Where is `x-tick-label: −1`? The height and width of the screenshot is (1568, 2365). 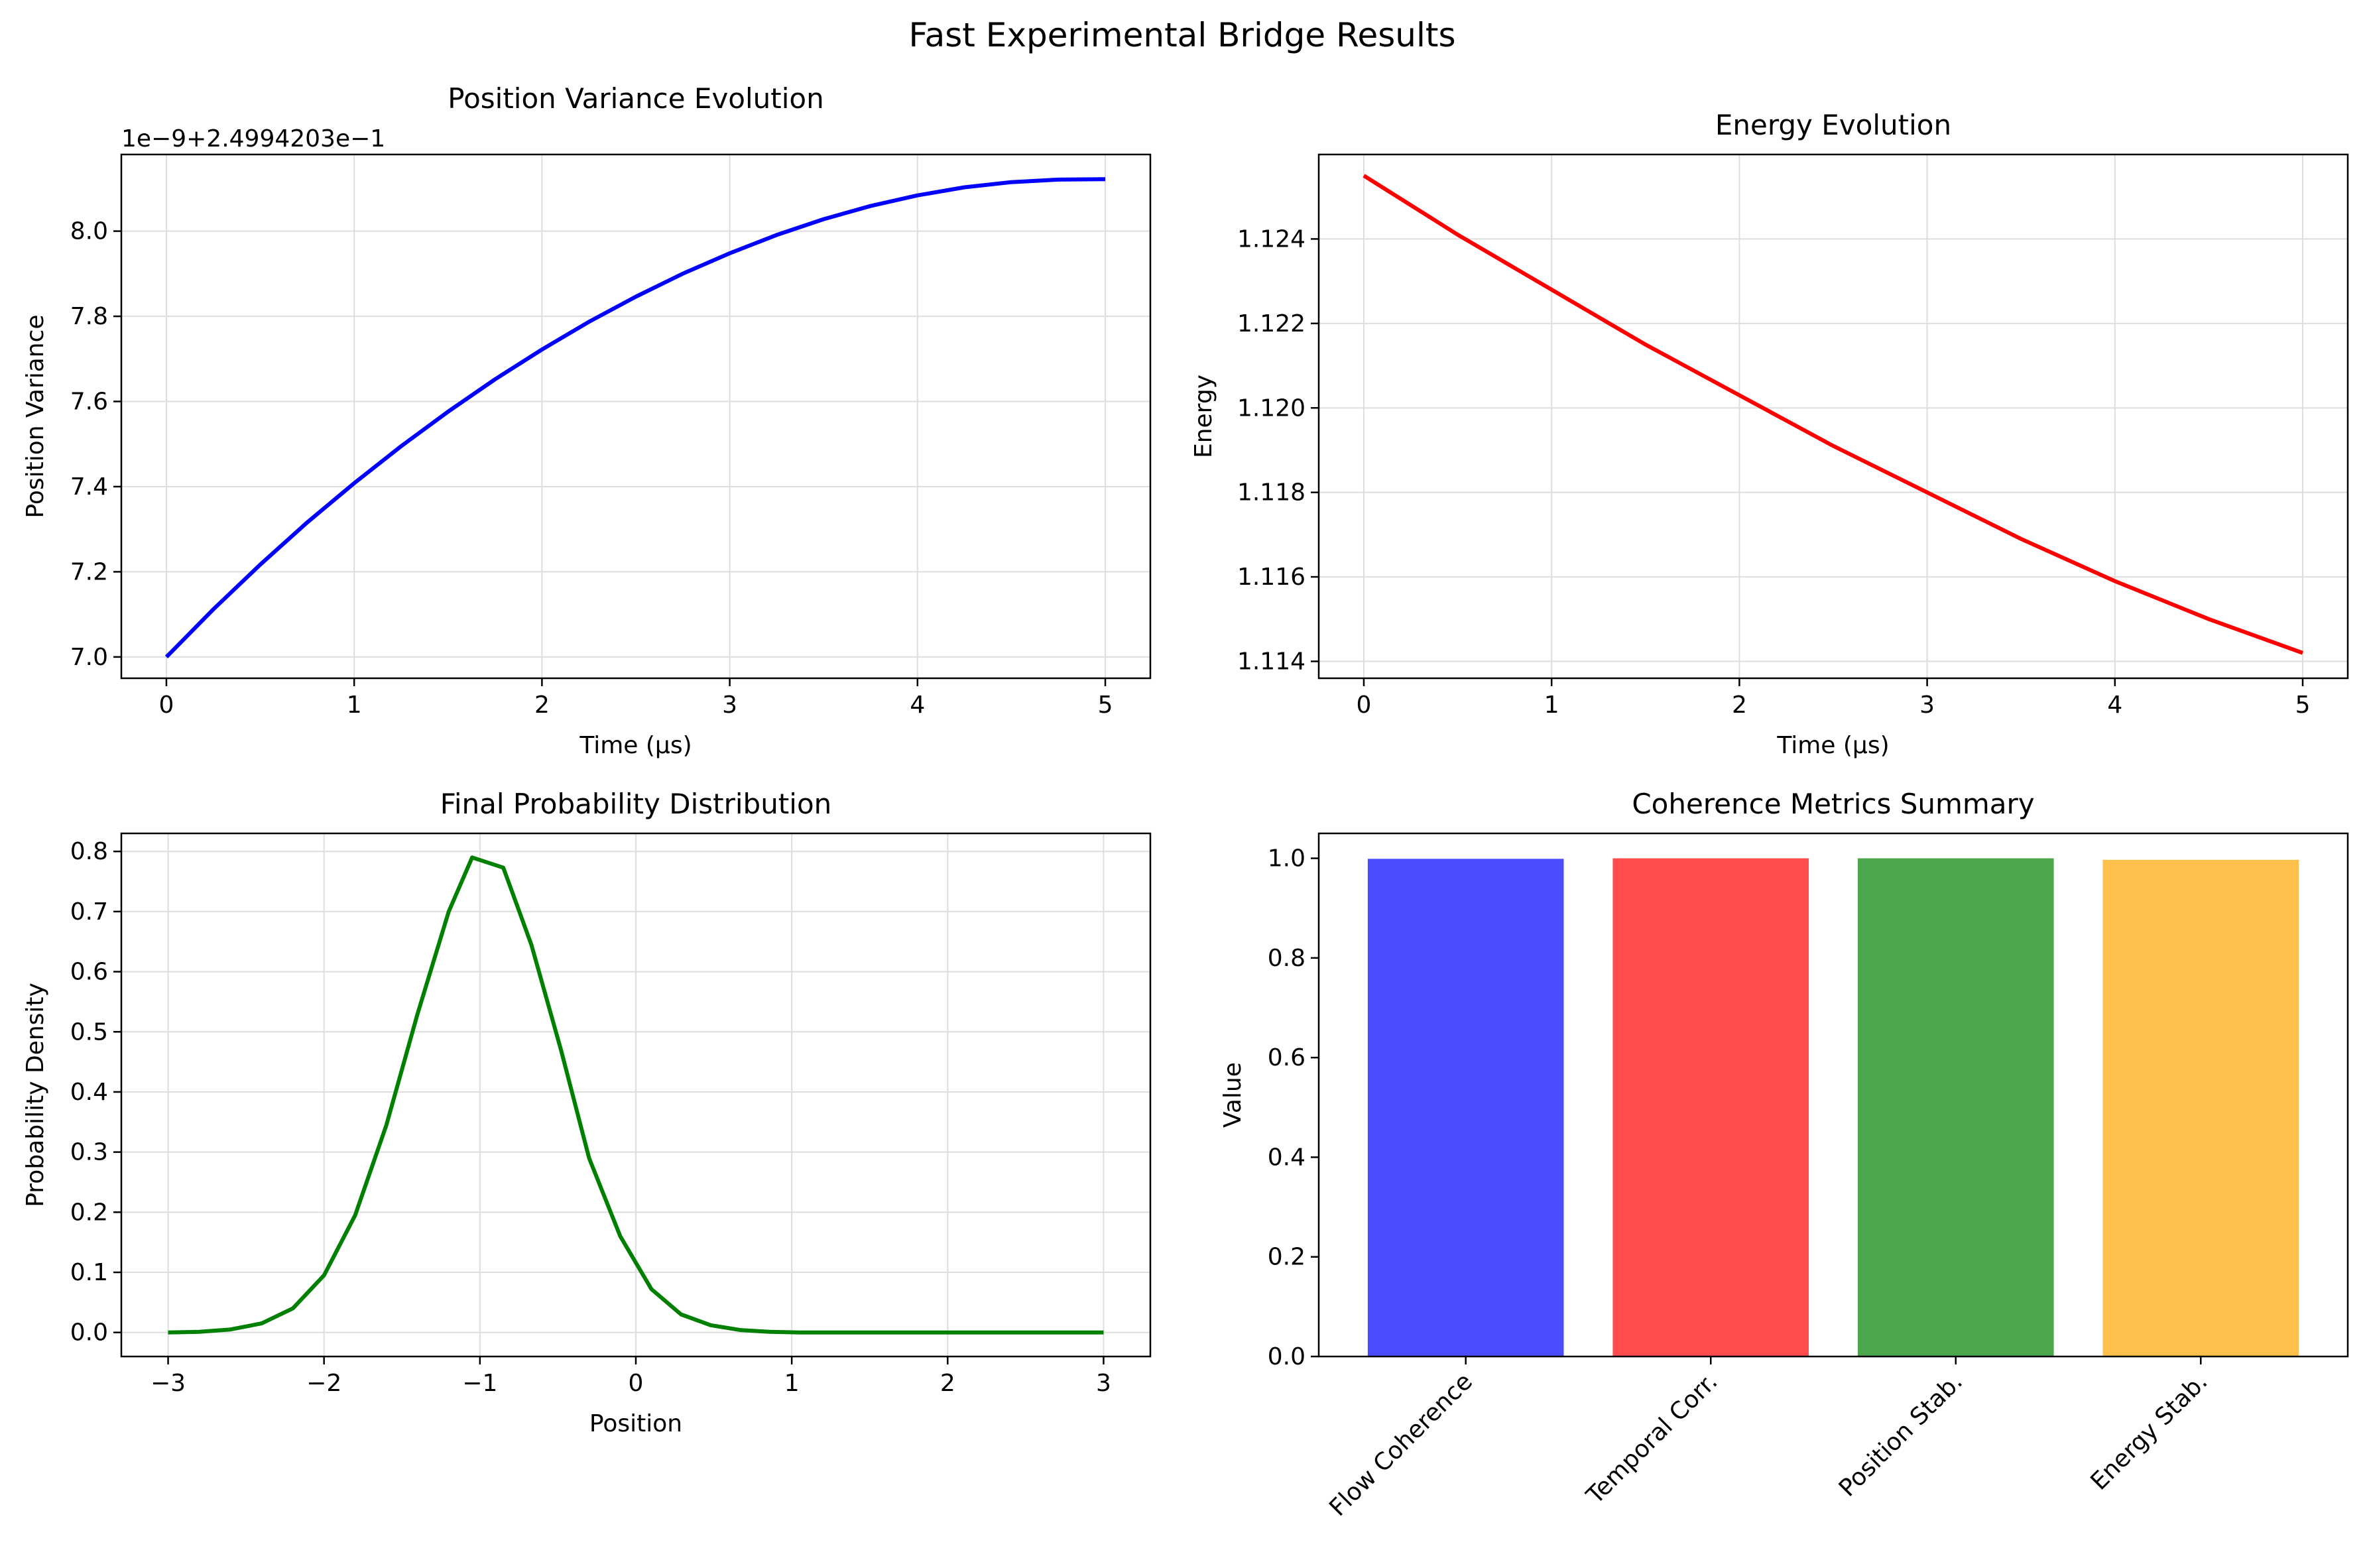
x-tick-label: −1 is located at coordinates (480, 1383).